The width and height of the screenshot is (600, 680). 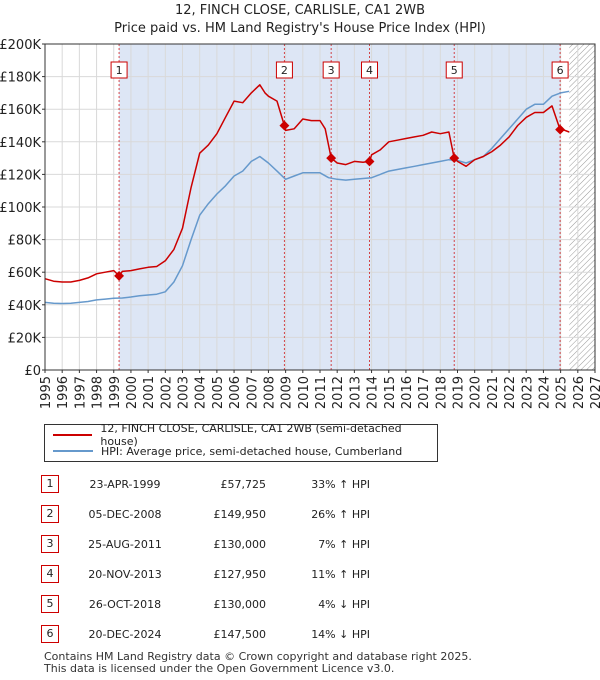 What do you see at coordinates (50, 574) in the screenshot?
I see `sale-number-badge: 4` at bounding box center [50, 574].